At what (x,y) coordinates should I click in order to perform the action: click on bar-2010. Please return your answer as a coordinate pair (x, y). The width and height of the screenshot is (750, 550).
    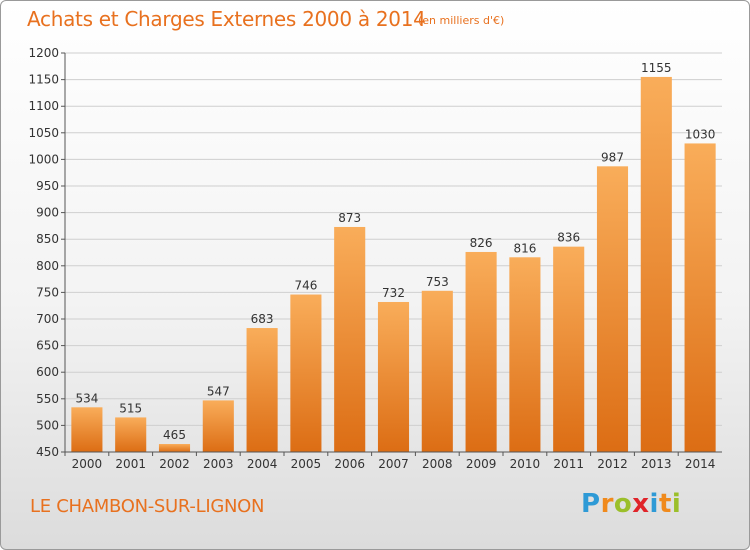
    Looking at the image, I should click on (525, 354).